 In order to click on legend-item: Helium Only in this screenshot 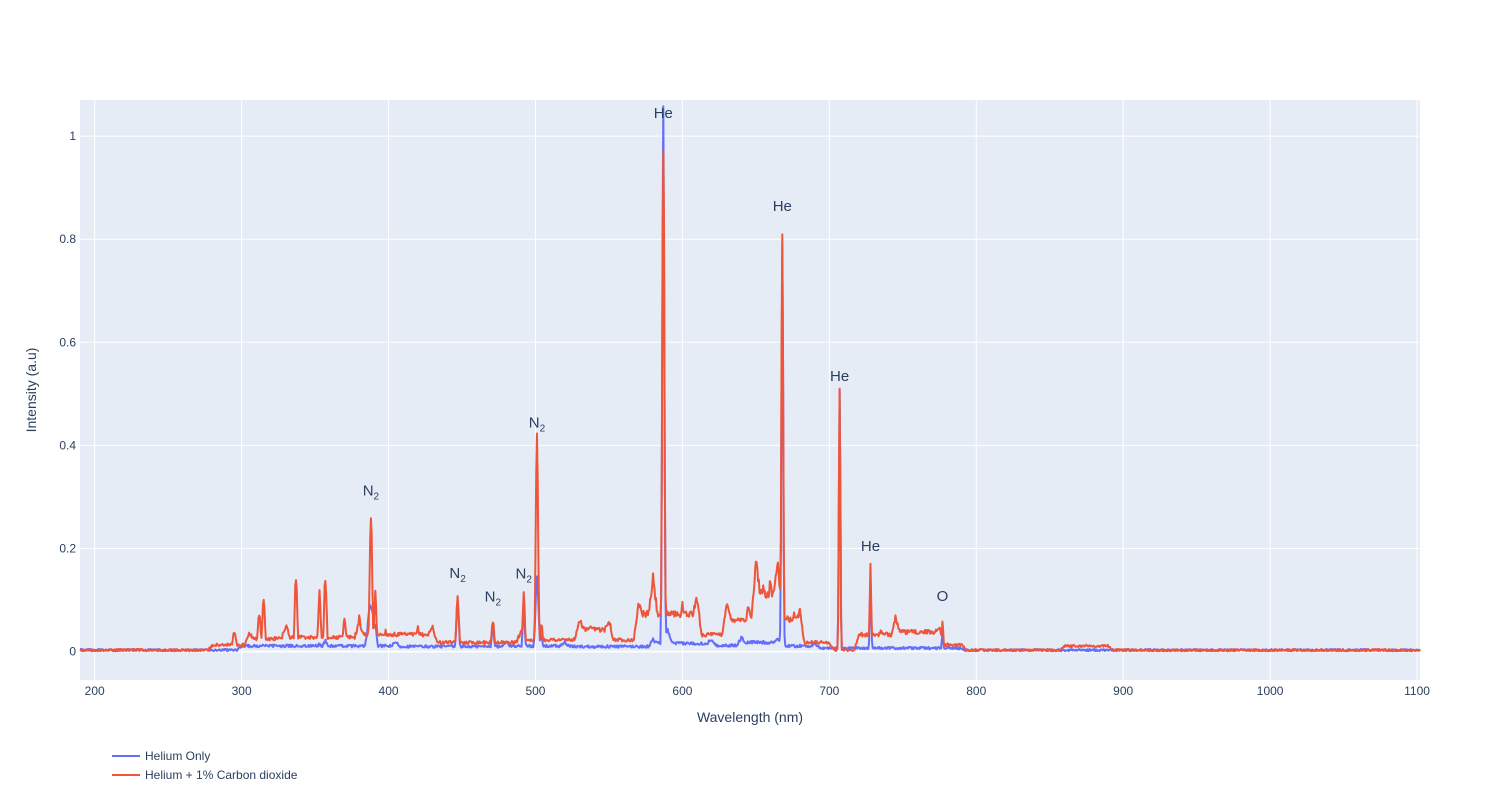, I will do `click(161, 756)`.